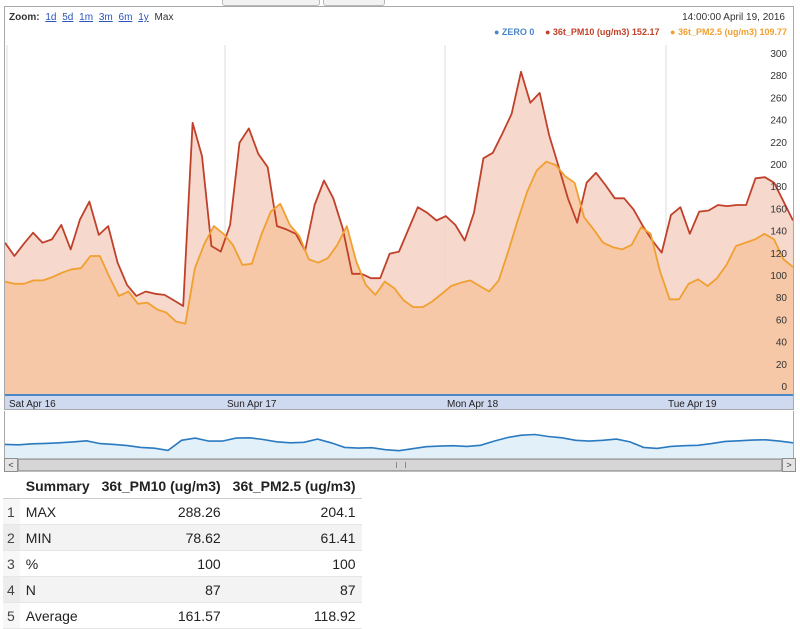 The width and height of the screenshot is (800, 629). Describe the element at coordinates (161, 537) in the screenshot. I see `row-pm10-value: 78.62` at that location.